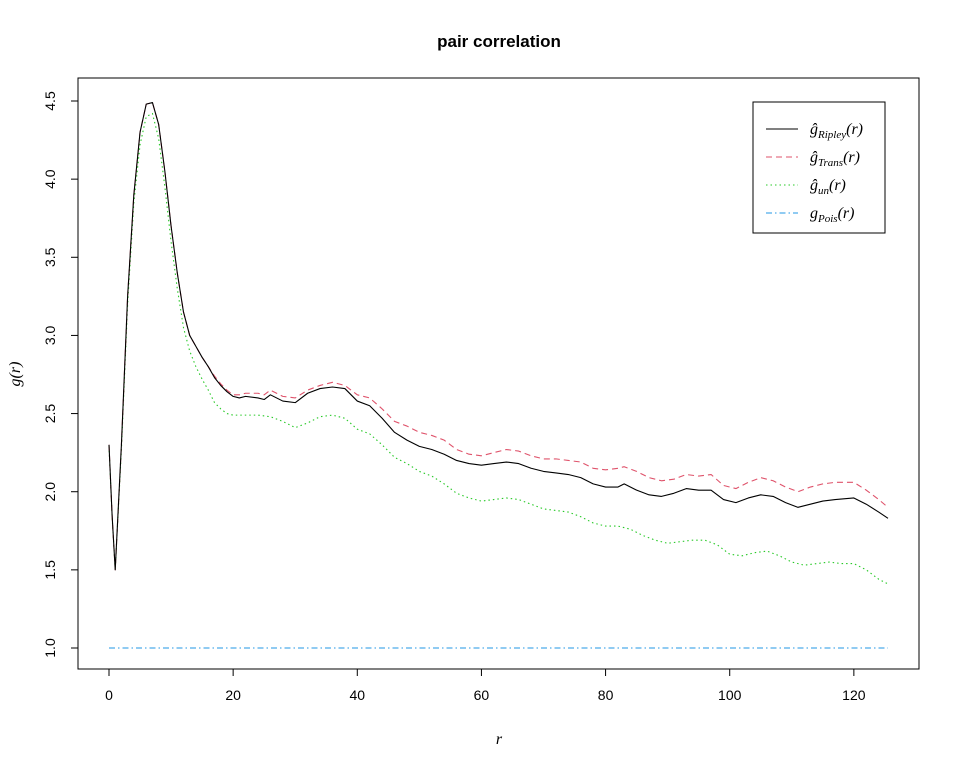  I want to click on y-tick-label: 1.5, so click(50, 570).